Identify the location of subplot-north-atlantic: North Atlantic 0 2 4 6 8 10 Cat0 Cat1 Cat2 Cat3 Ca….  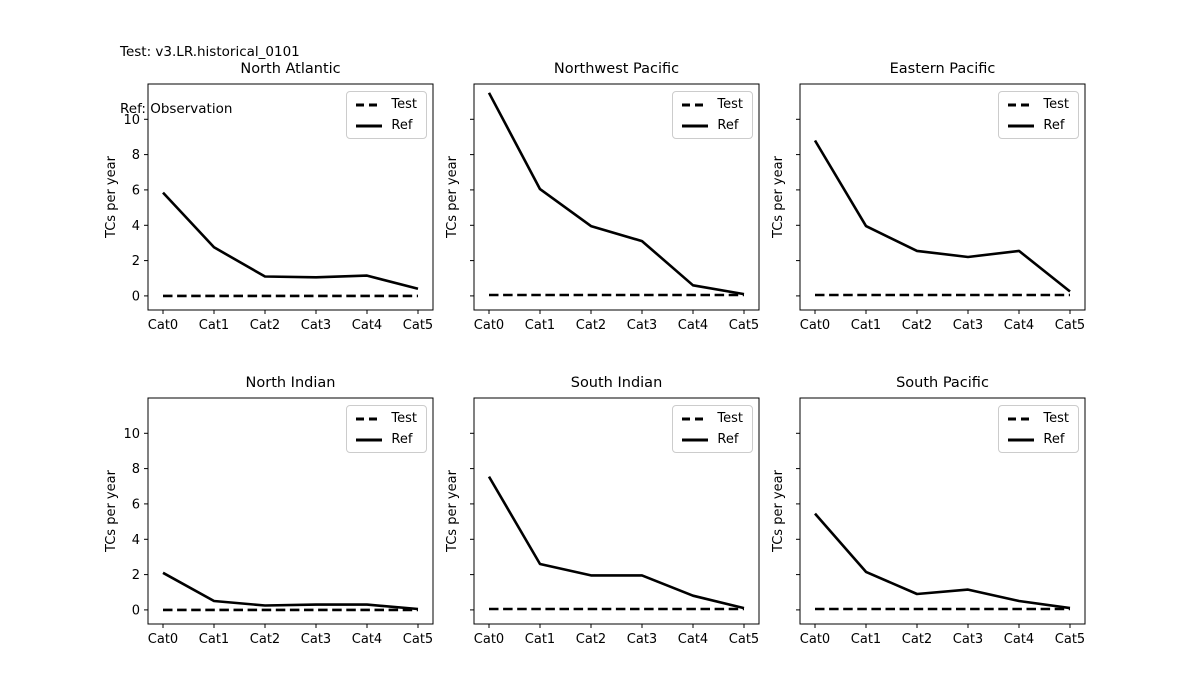
(274, 205).